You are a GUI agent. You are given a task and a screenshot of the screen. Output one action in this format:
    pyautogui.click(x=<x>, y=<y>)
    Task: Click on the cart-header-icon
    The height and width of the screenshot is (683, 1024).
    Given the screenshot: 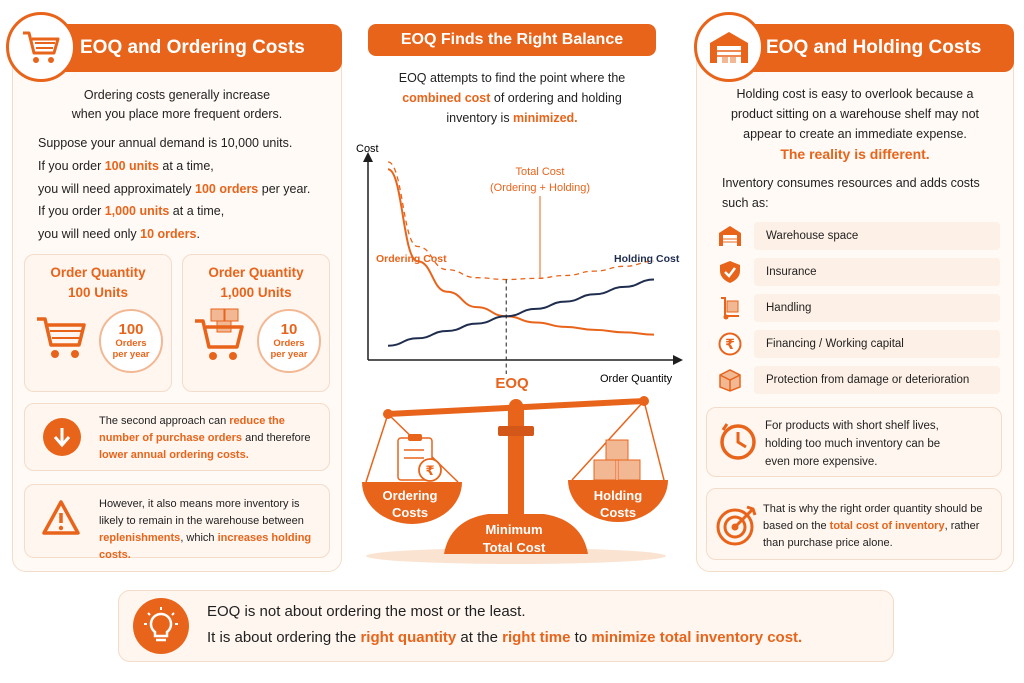 What is the action you would take?
    pyautogui.click(x=41, y=47)
    